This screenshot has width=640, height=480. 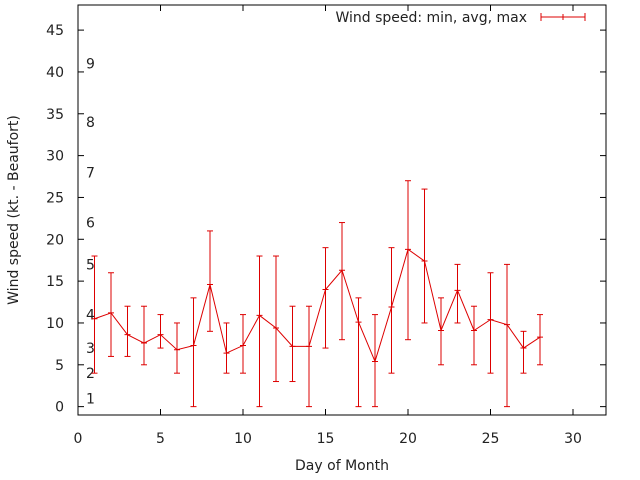 What do you see at coordinates (90, 173) in the screenshot?
I see `beaufort-label: 7` at bounding box center [90, 173].